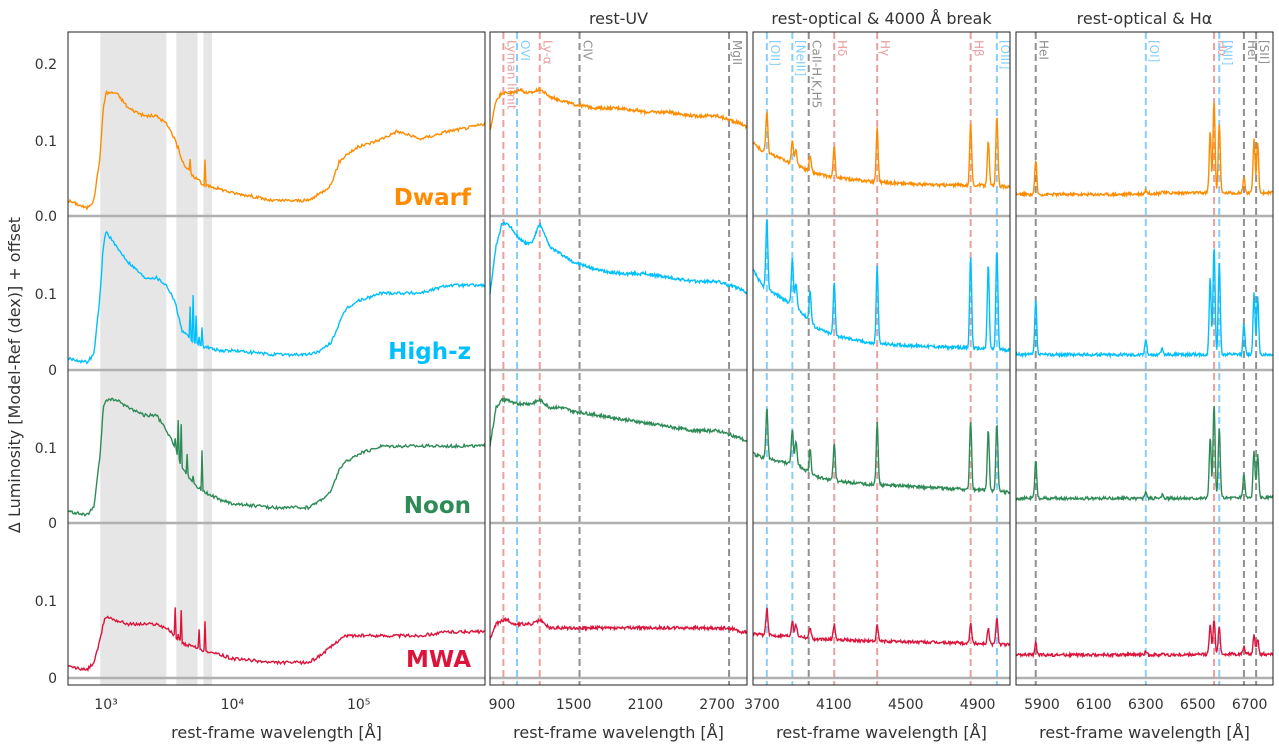 The height and width of the screenshot is (750, 1279). Describe the element at coordinates (906, 705) in the screenshot. I see `x-tick-label: 4500` at that location.